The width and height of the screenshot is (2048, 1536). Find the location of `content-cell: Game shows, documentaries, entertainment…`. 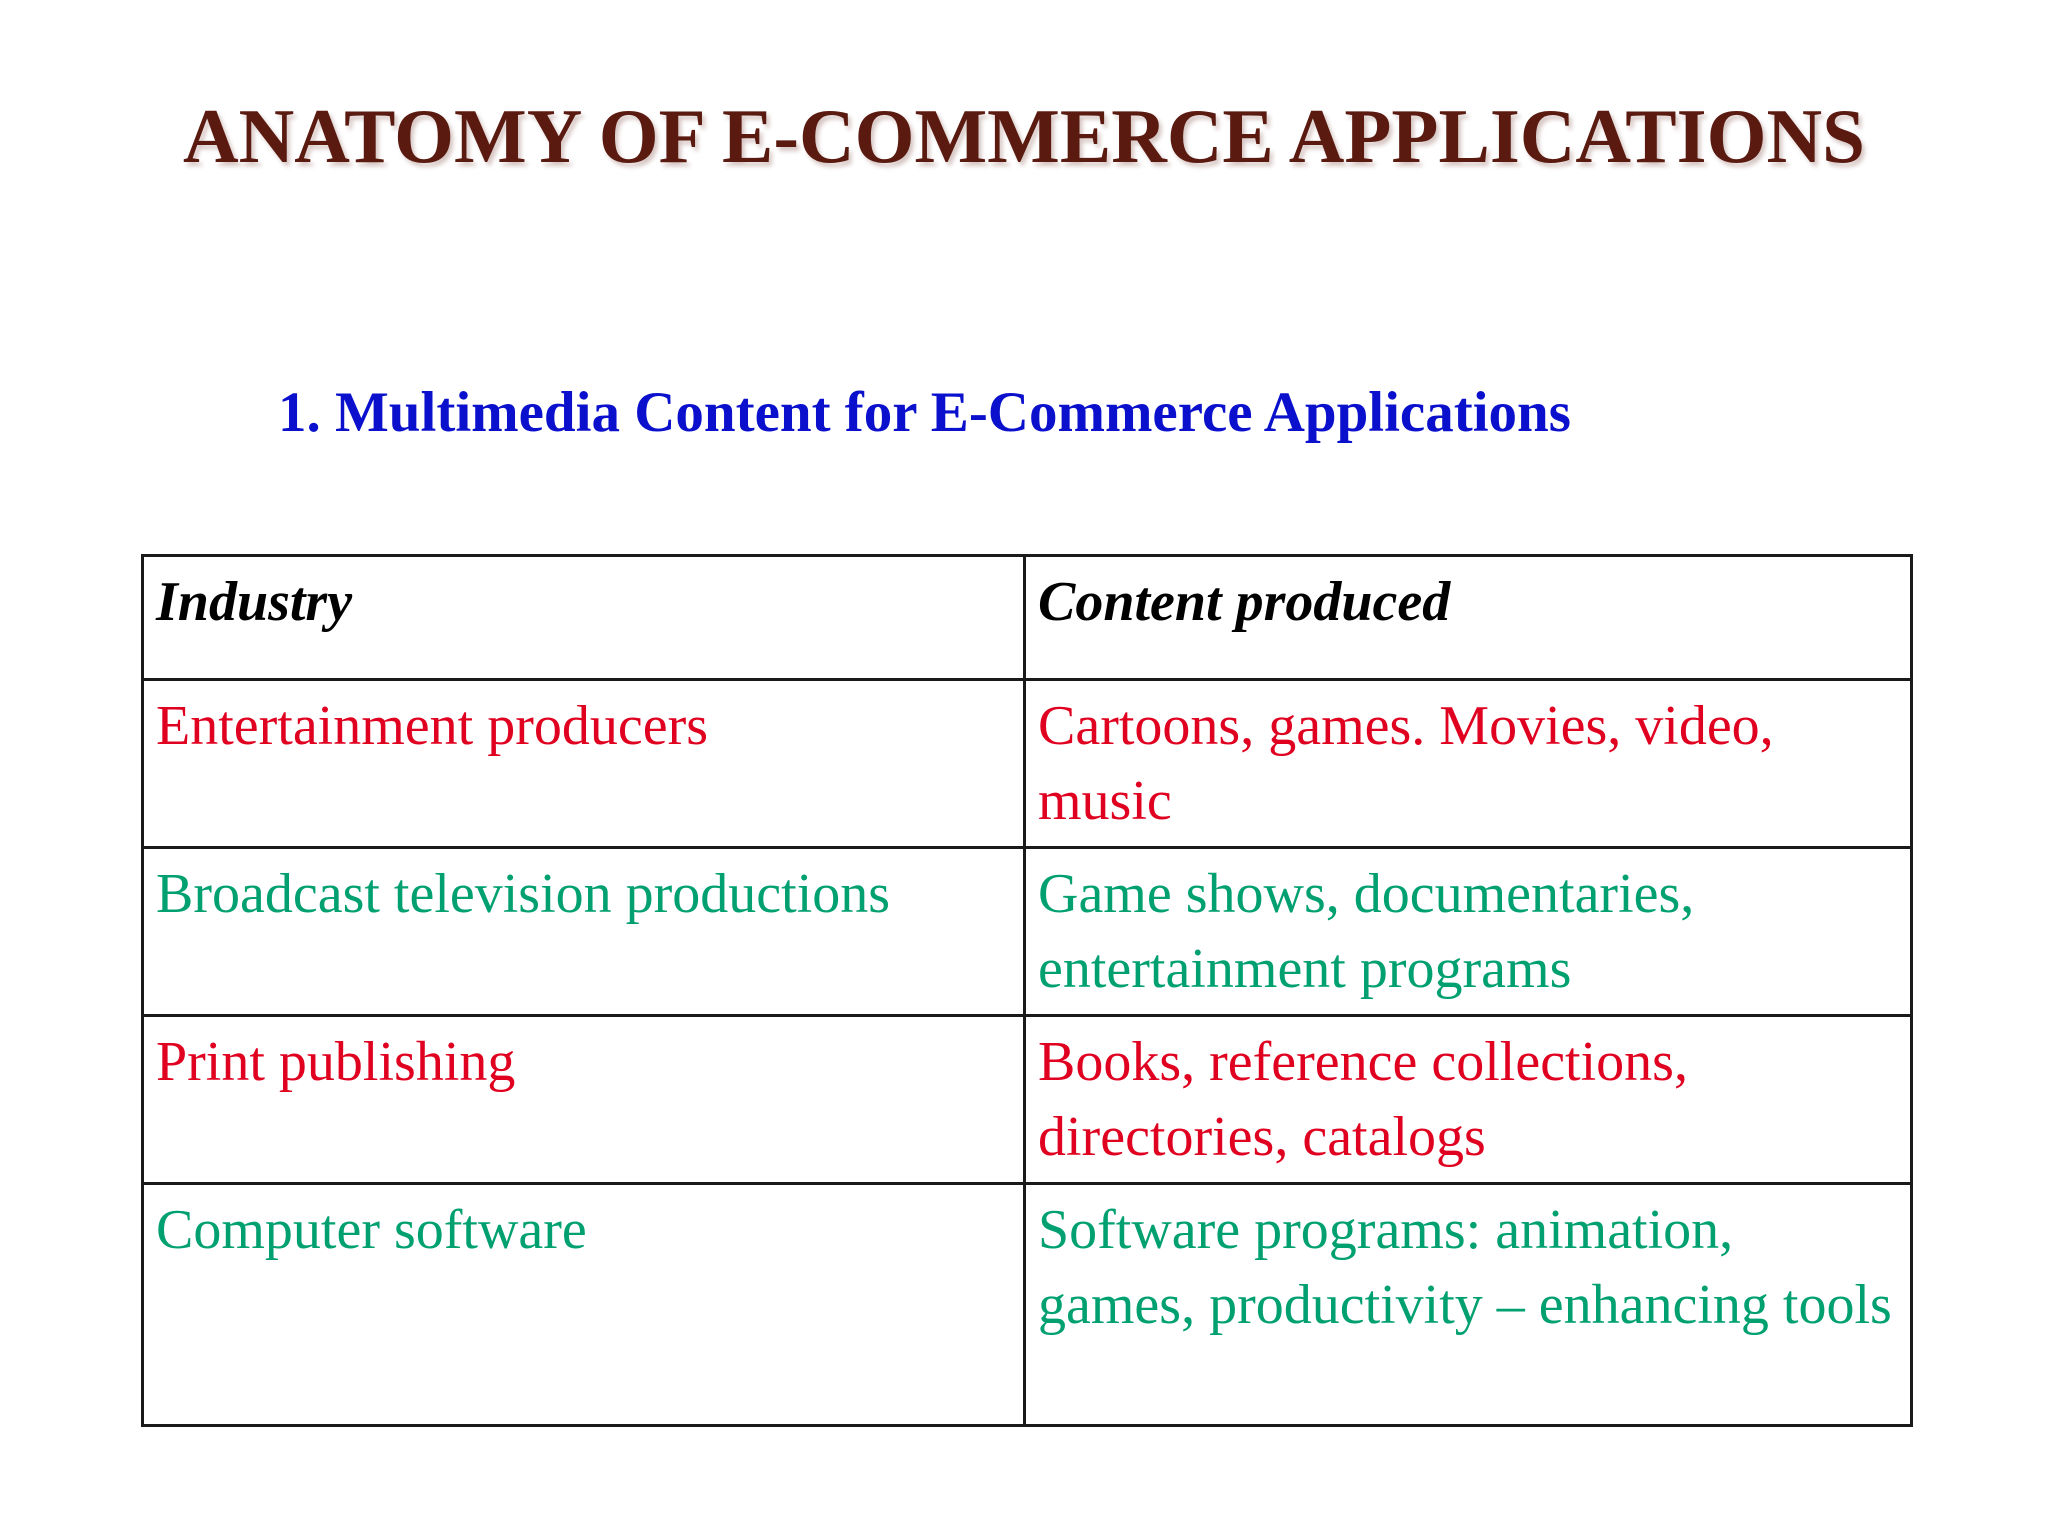

content-cell: Game shows, documentaries, entertainment… is located at coordinates (1468, 931).